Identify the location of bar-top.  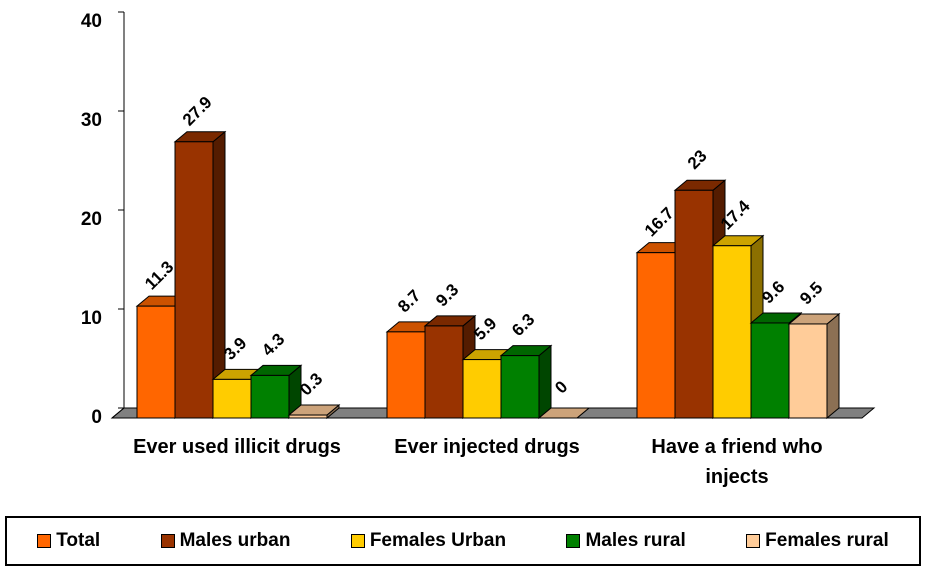
(564, 413).